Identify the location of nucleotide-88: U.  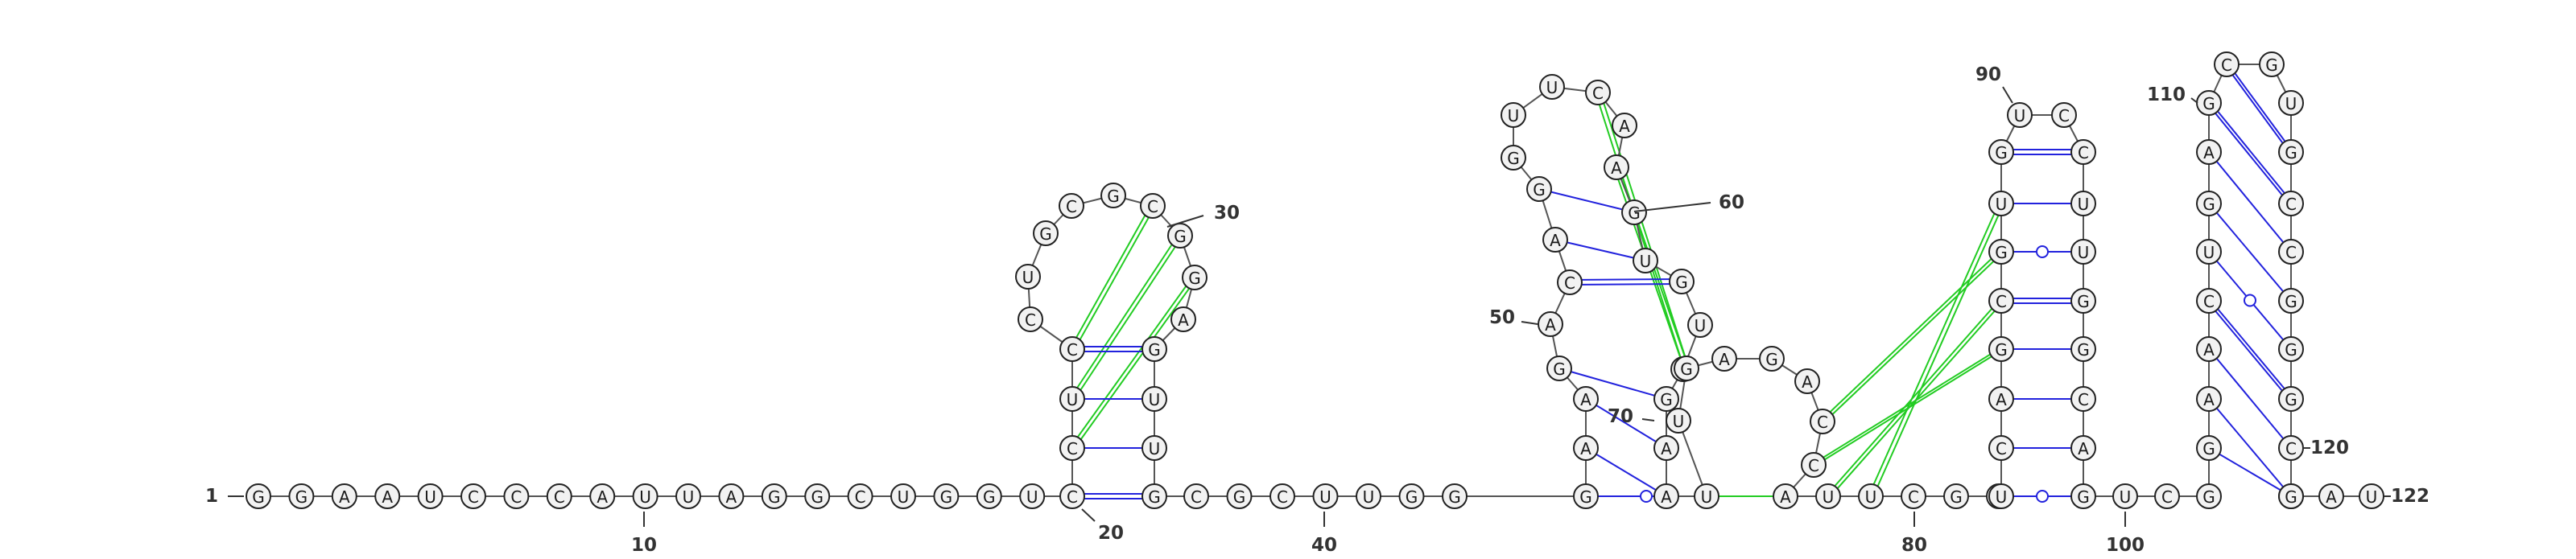
(2020, 115).